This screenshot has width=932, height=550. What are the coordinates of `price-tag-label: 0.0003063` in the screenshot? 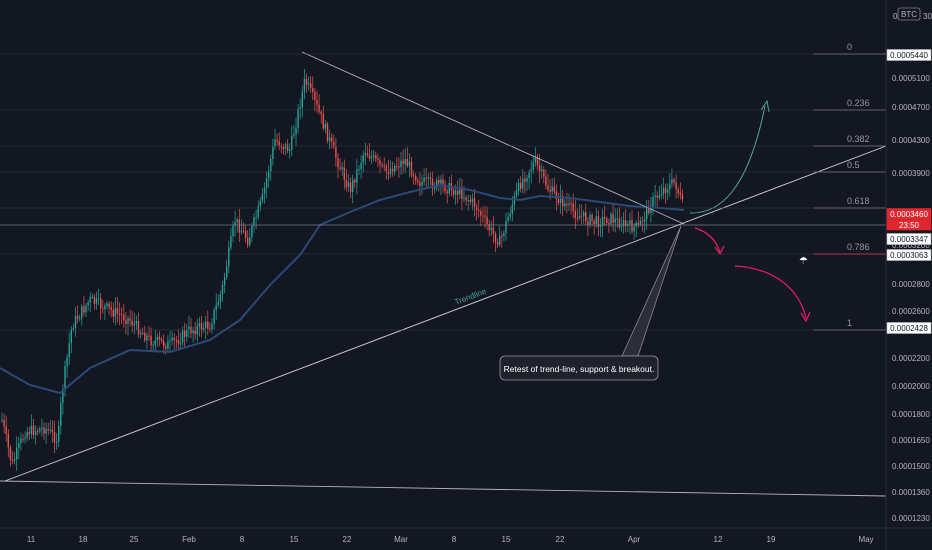 It's located at (909, 255).